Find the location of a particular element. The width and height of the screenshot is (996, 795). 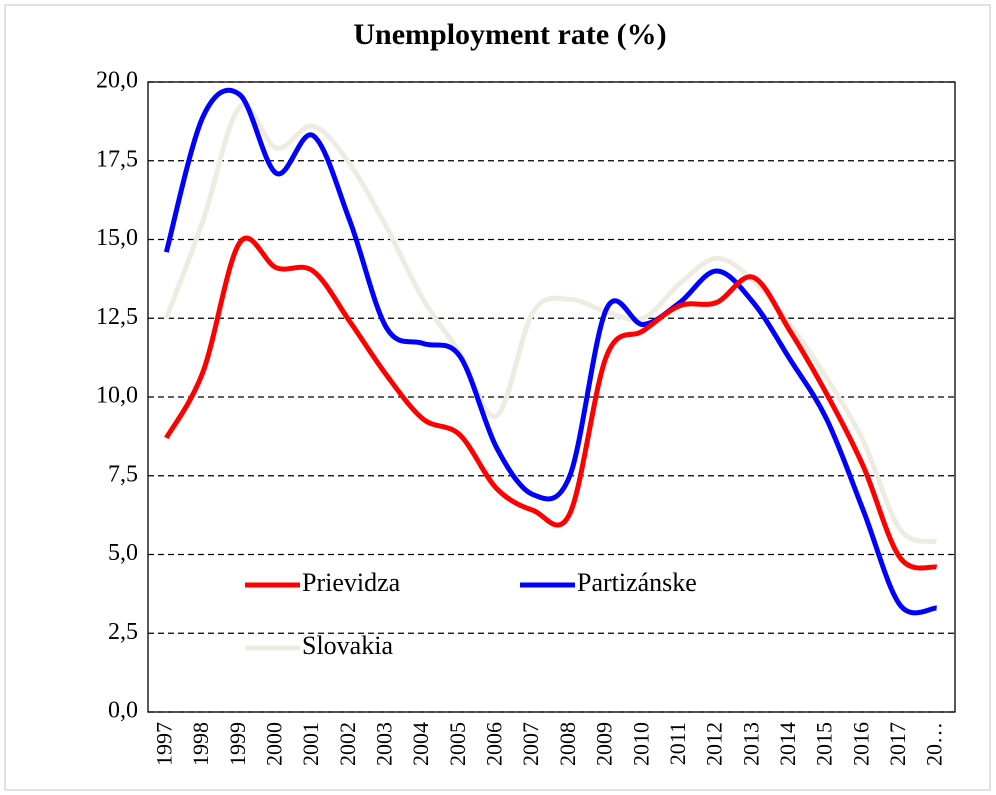

x-tick-label: 2016 is located at coordinates (860, 744).